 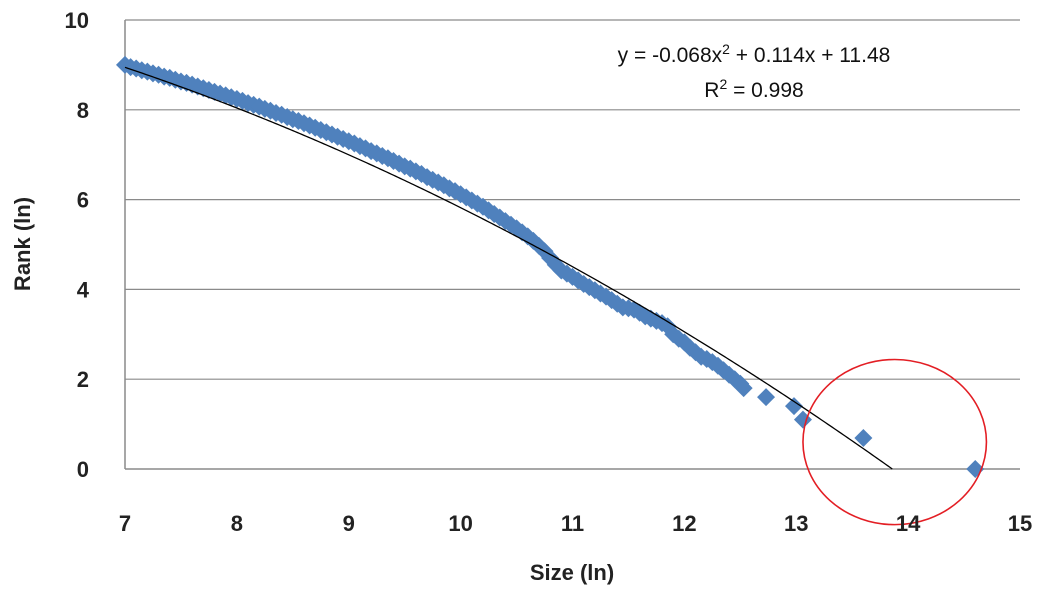 I want to click on y-tick-label: 4, so click(x=83, y=289).